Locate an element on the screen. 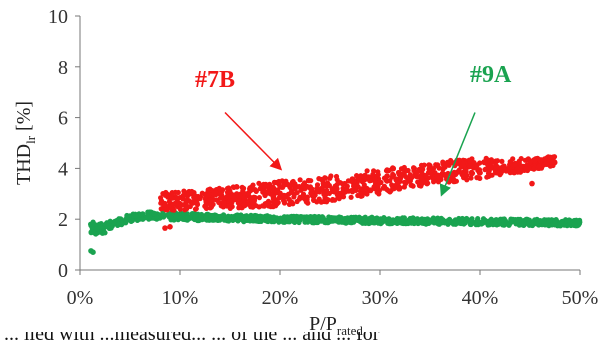  annotation-label: #7B is located at coordinates (215, 80).